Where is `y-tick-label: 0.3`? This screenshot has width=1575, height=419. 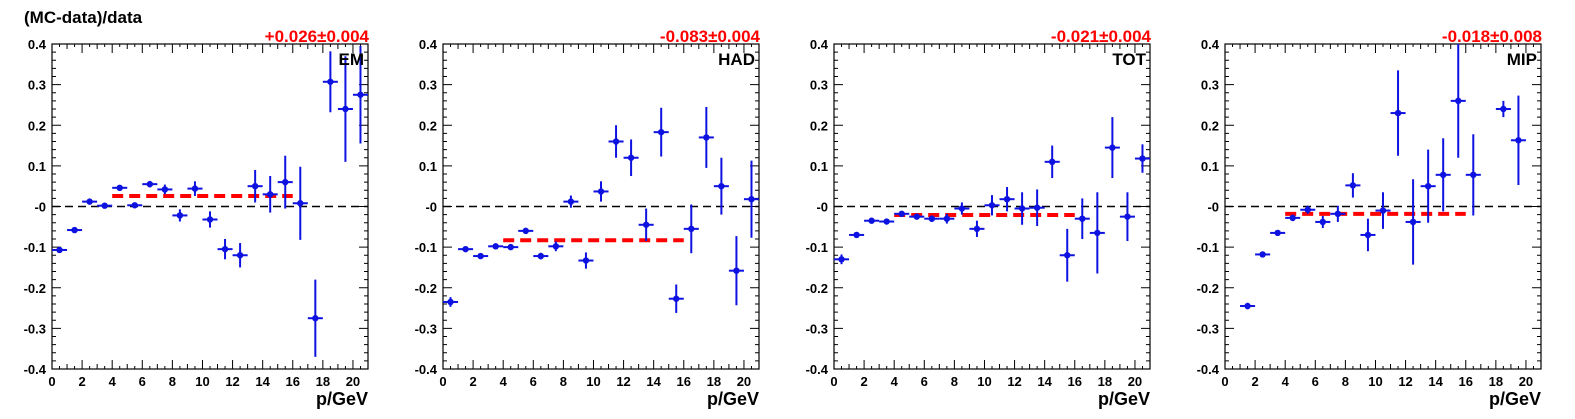 y-tick-label: 0.3 is located at coordinates (1210, 85).